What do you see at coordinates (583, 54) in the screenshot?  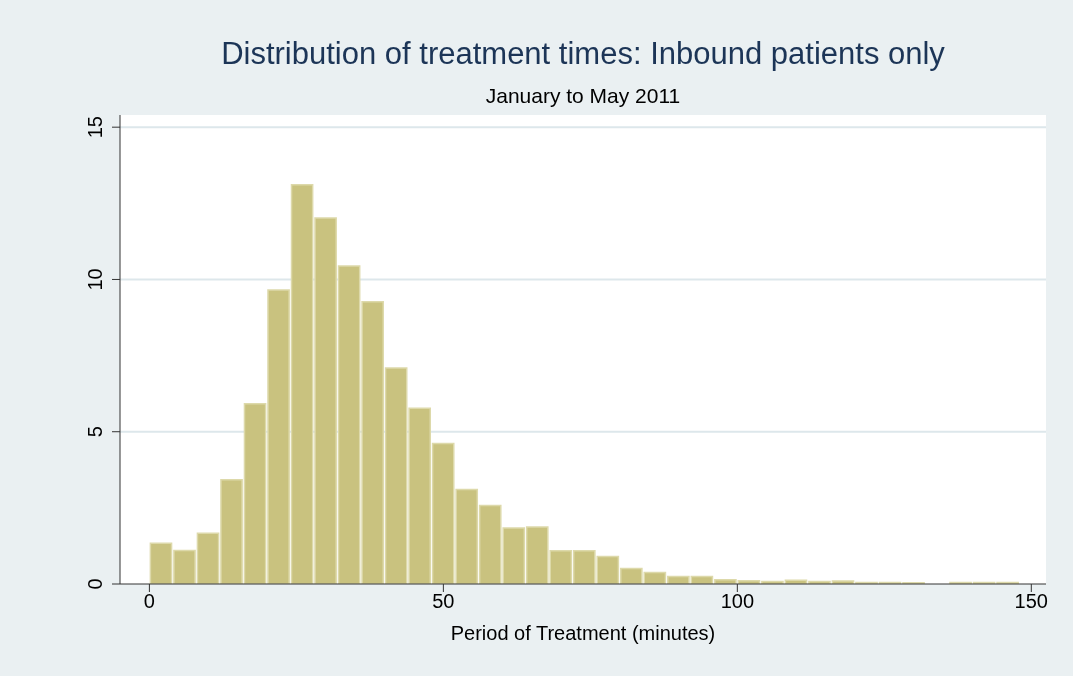 I see `chart-title: Distribution of treatment times: Inbound patients only` at bounding box center [583, 54].